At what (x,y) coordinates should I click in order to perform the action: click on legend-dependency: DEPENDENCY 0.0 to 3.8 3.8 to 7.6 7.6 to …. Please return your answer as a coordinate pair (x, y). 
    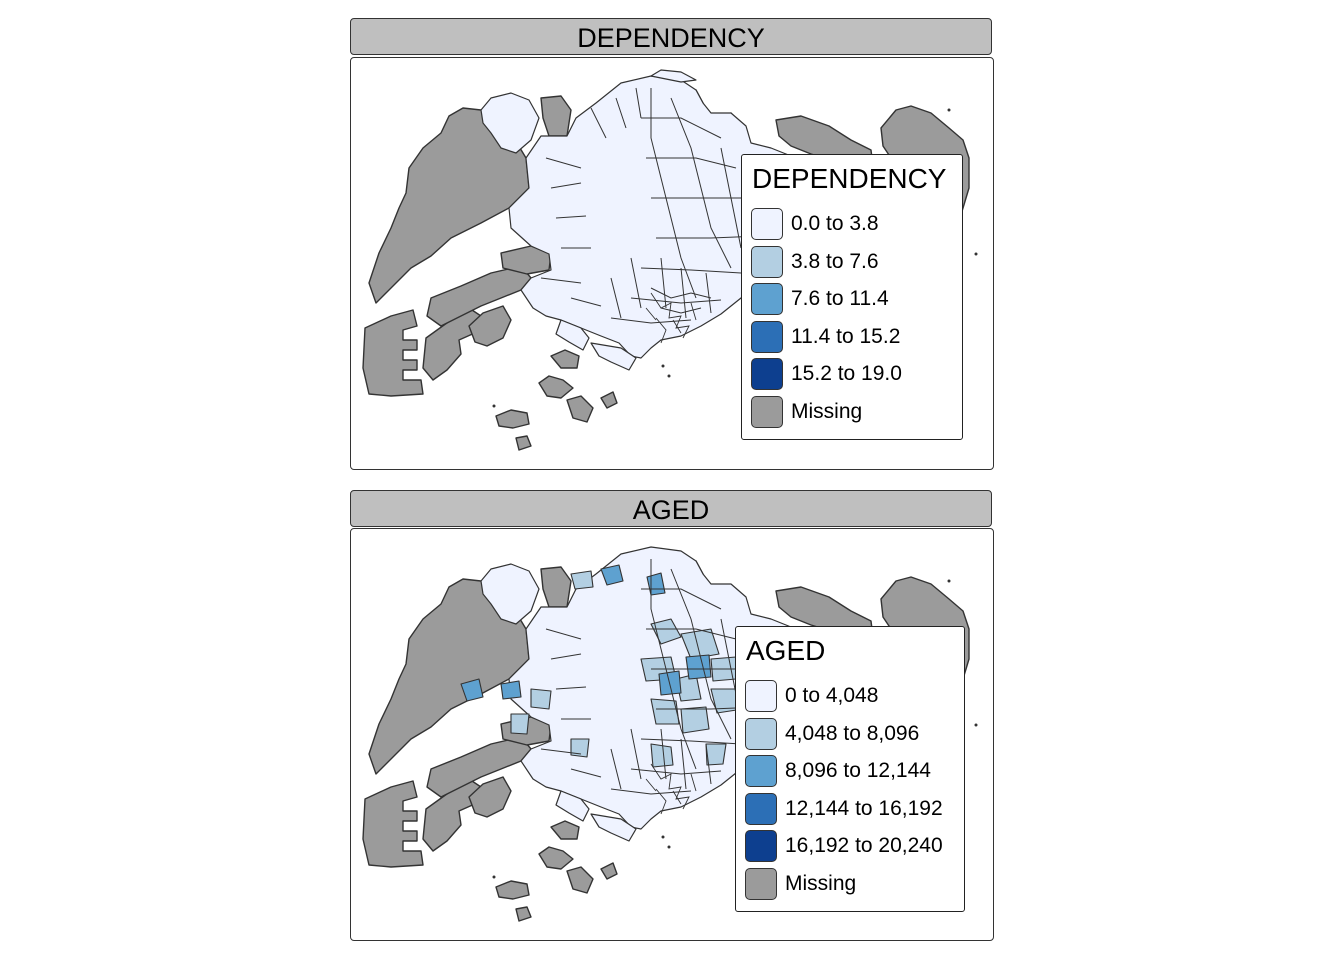
    Looking at the image, I should click on (852, 297).